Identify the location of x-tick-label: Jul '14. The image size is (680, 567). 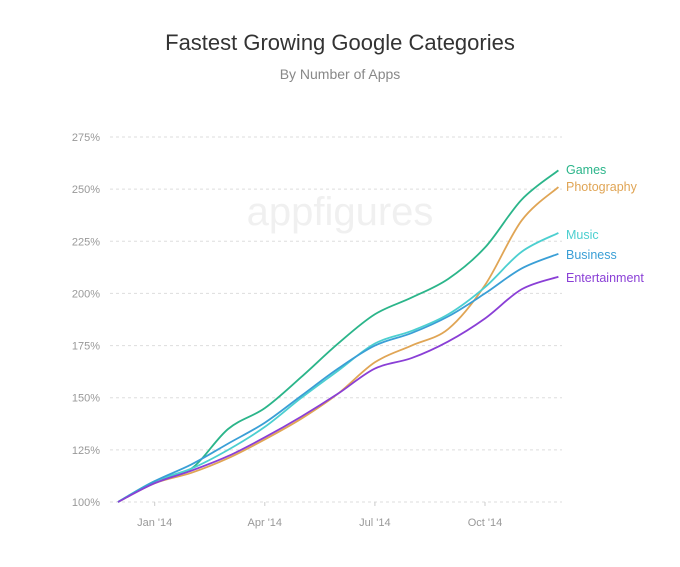
(374, 523).